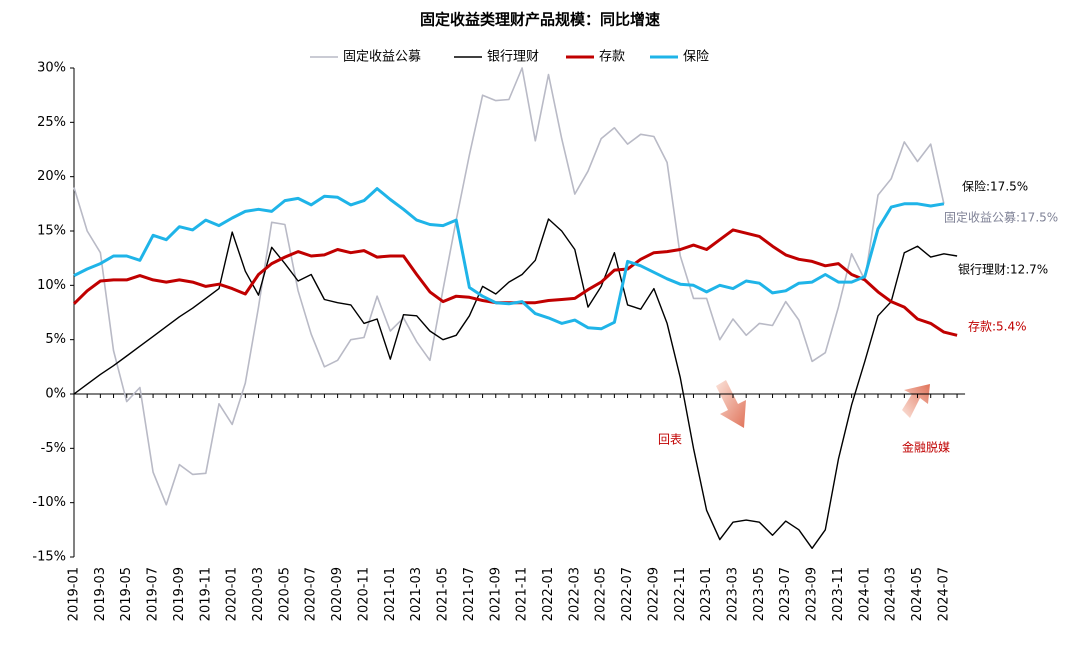  What do you see at coordinates (759, 594) in the screenshot?
I see `x-tick-label: 2023-05` at bounding box center [759, 594].